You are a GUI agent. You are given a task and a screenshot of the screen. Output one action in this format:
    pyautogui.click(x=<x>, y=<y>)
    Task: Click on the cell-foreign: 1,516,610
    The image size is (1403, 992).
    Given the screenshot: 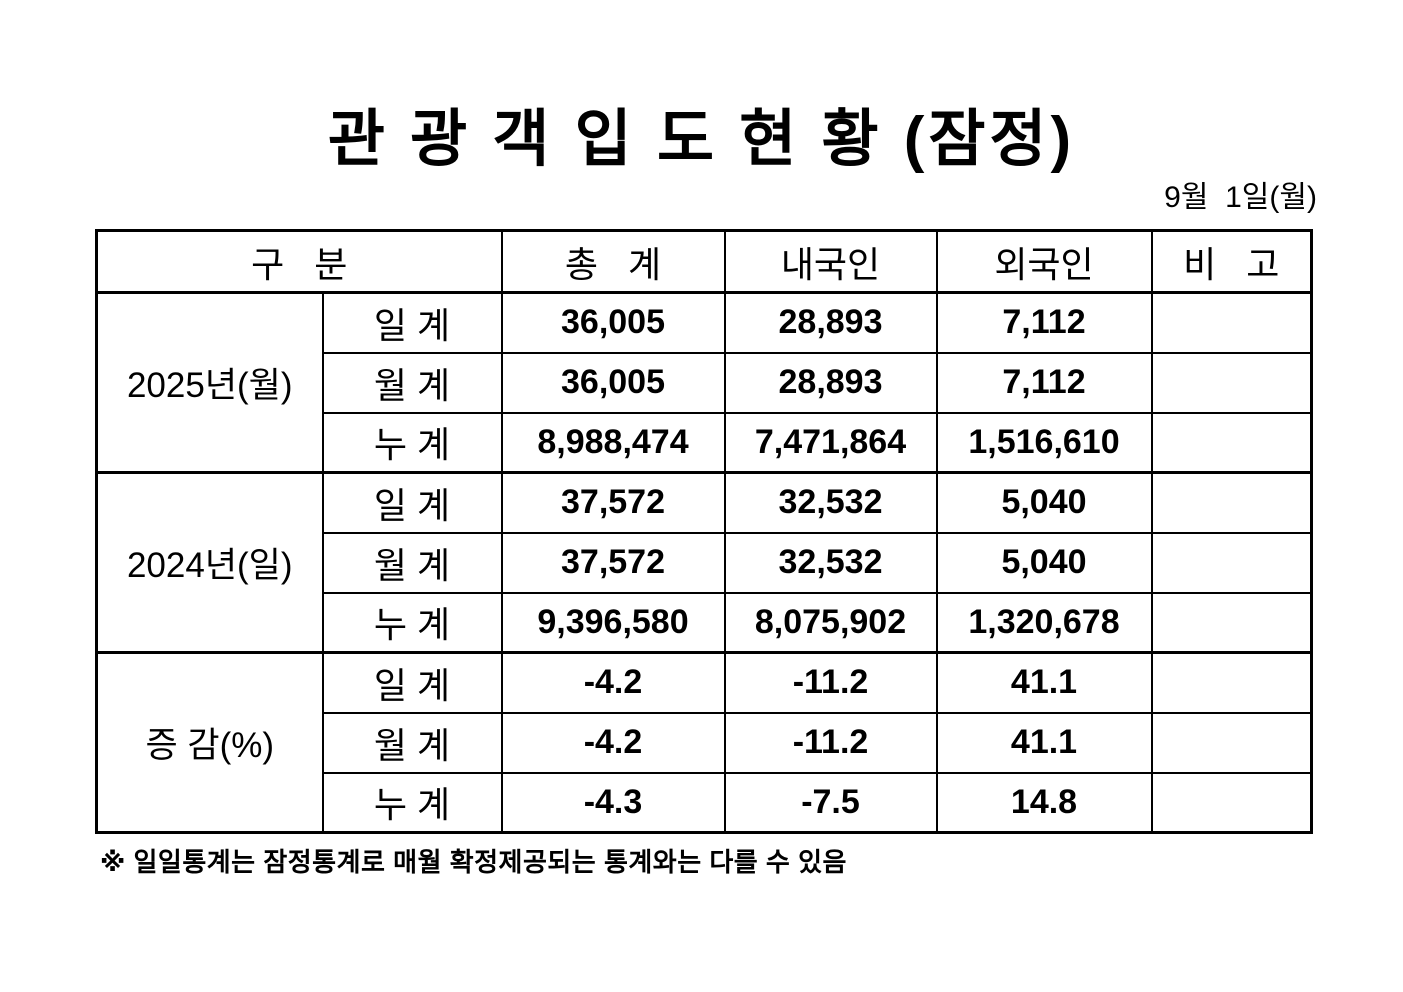 What is the action you would take?
    pyautogui.click(x=1044, y=442)
    